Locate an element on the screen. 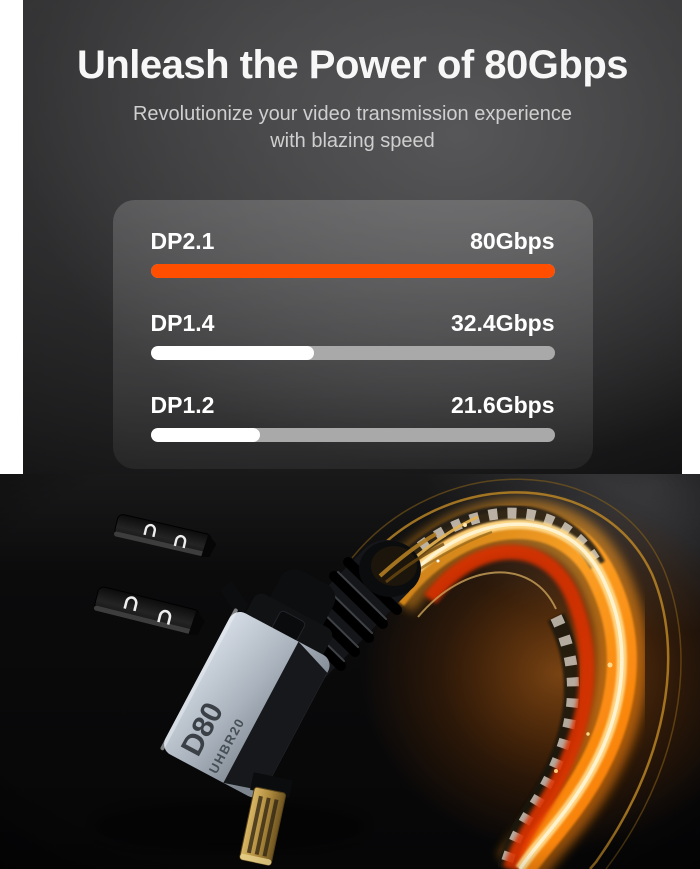  speed-value: 32.4Gbps is located at coordinates (502, 323).